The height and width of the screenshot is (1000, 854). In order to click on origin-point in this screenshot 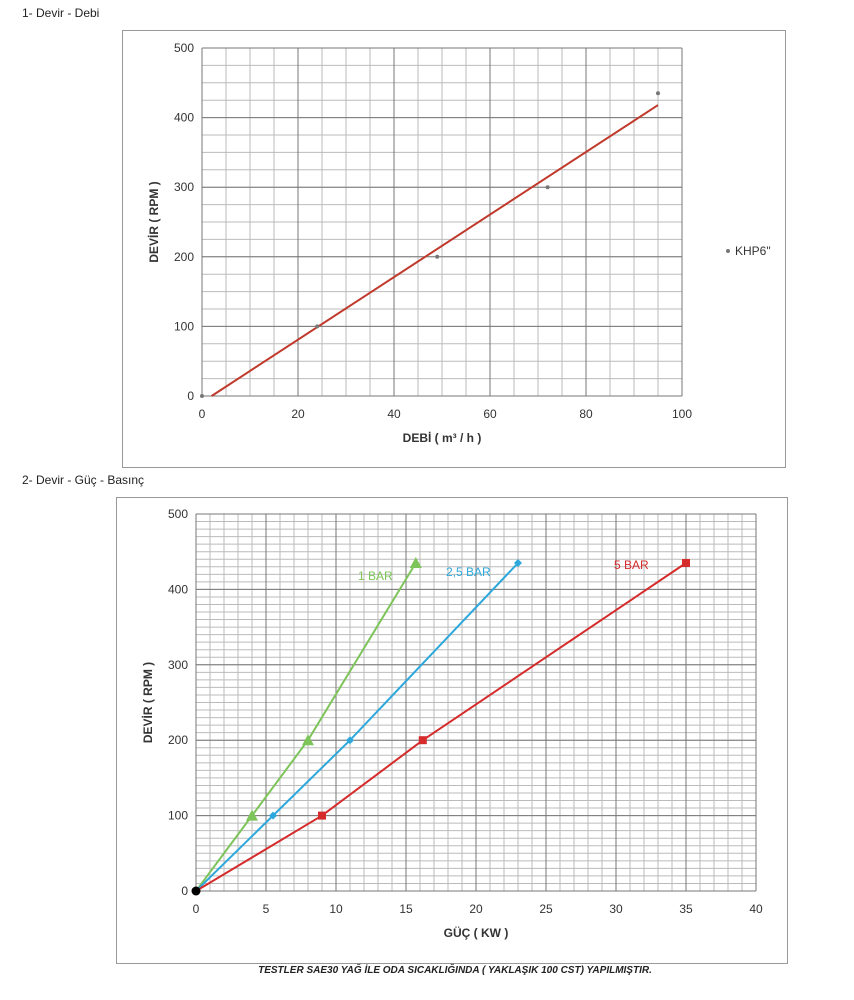, I will do `click(196, 891)`.